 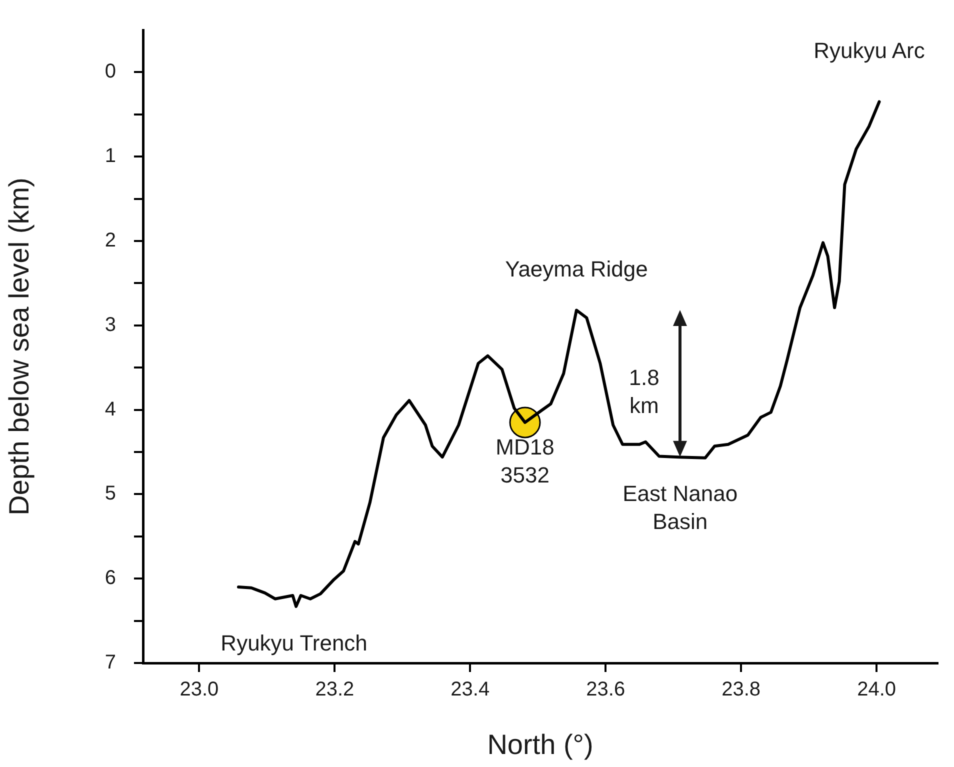 I want to click on x-tick-label: 24.0, so click(x=876, y=689).